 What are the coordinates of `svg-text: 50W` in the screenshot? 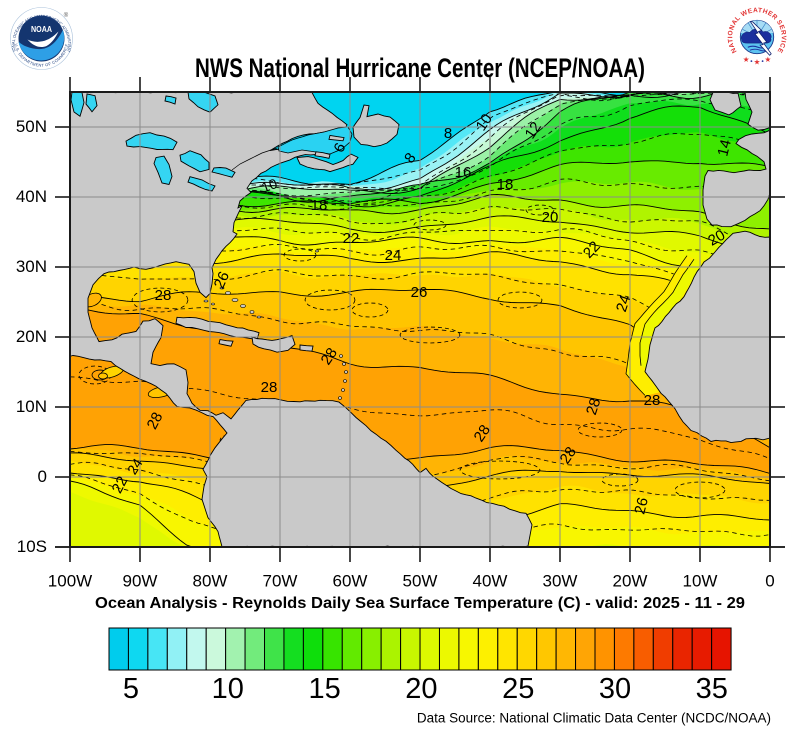 It's located at (420, 581).